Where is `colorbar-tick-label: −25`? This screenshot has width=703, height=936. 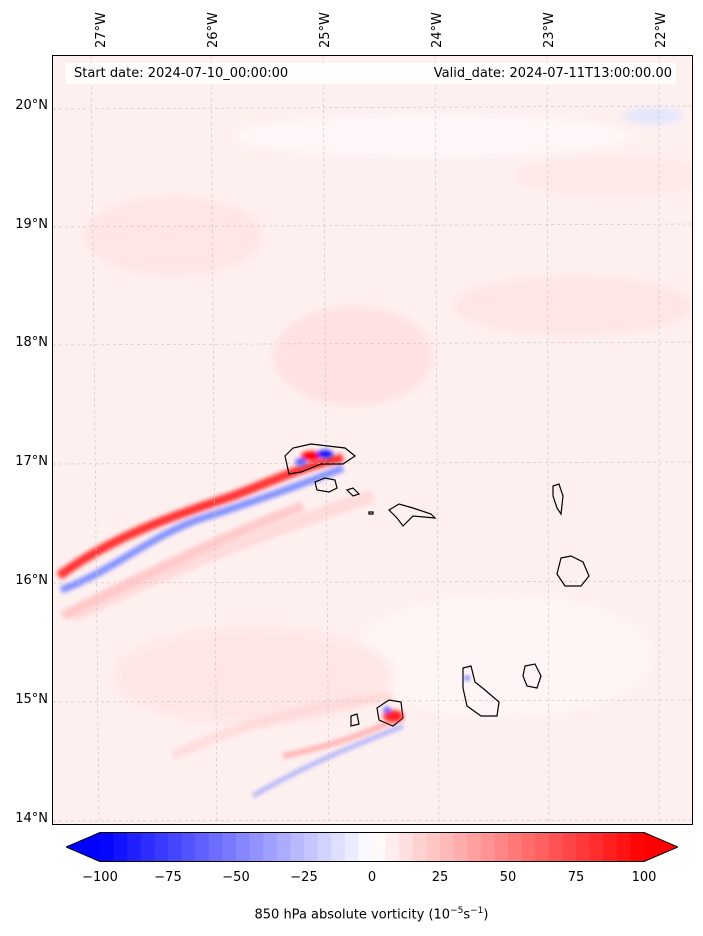 colorbar-tick-label: −25 is located at coordinates (304, 877).